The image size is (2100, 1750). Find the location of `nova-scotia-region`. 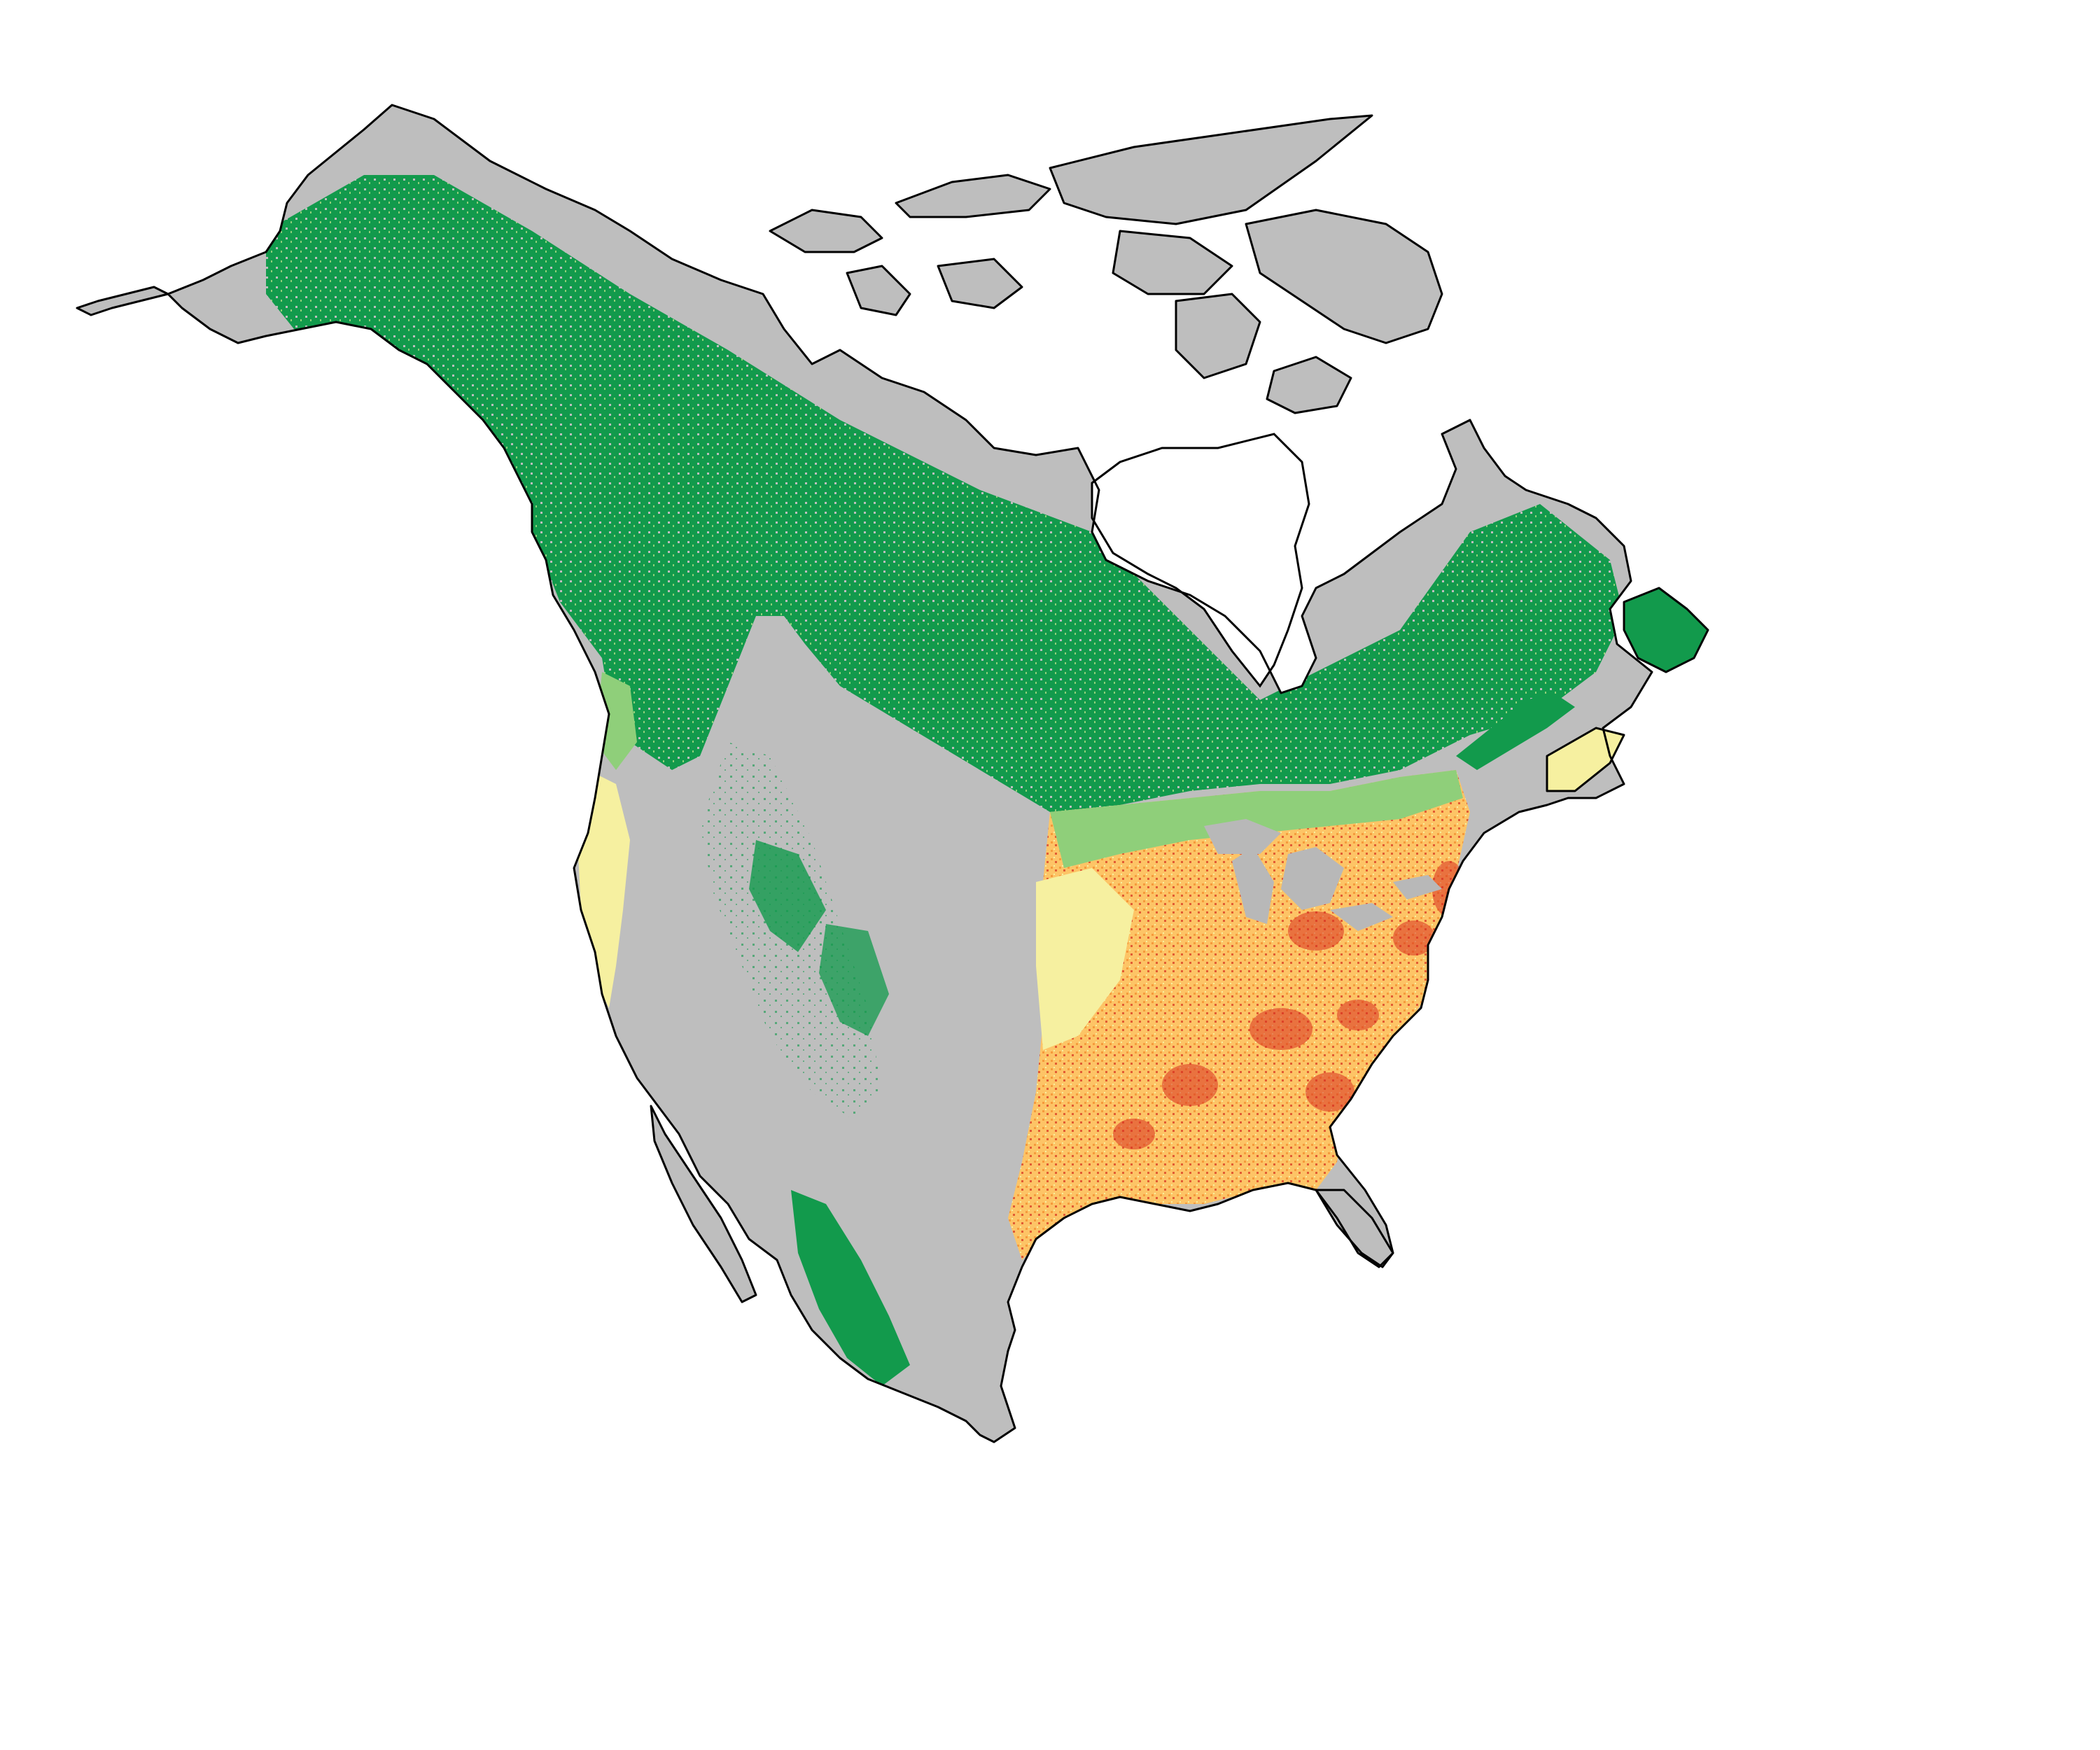

nova-scotia-region is located at coordinates (1585, 759).